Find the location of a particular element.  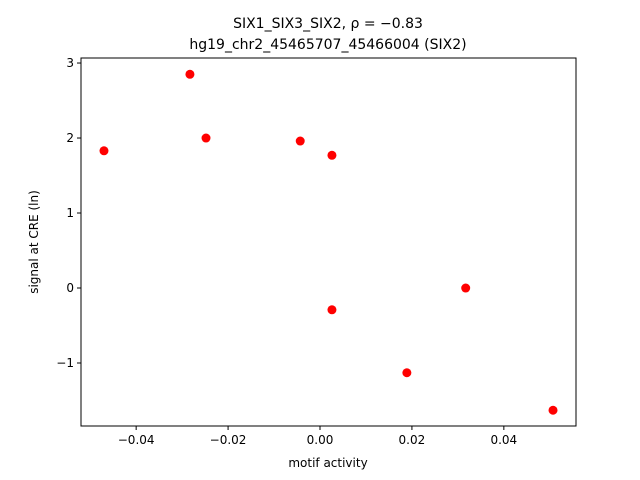

chart-title: SIX1_SIX3_SIX2, ρ = −0.83 is located at coordinates (328, 24).